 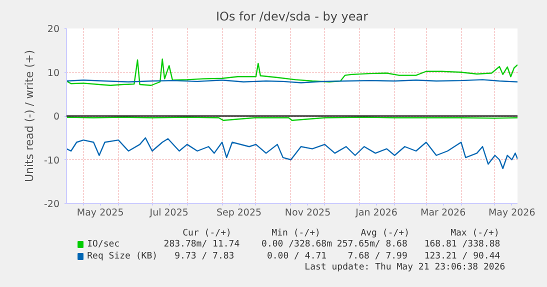 I want to click on y-axis-title: Units read (-) / write (+), so click(x=29, y=116).